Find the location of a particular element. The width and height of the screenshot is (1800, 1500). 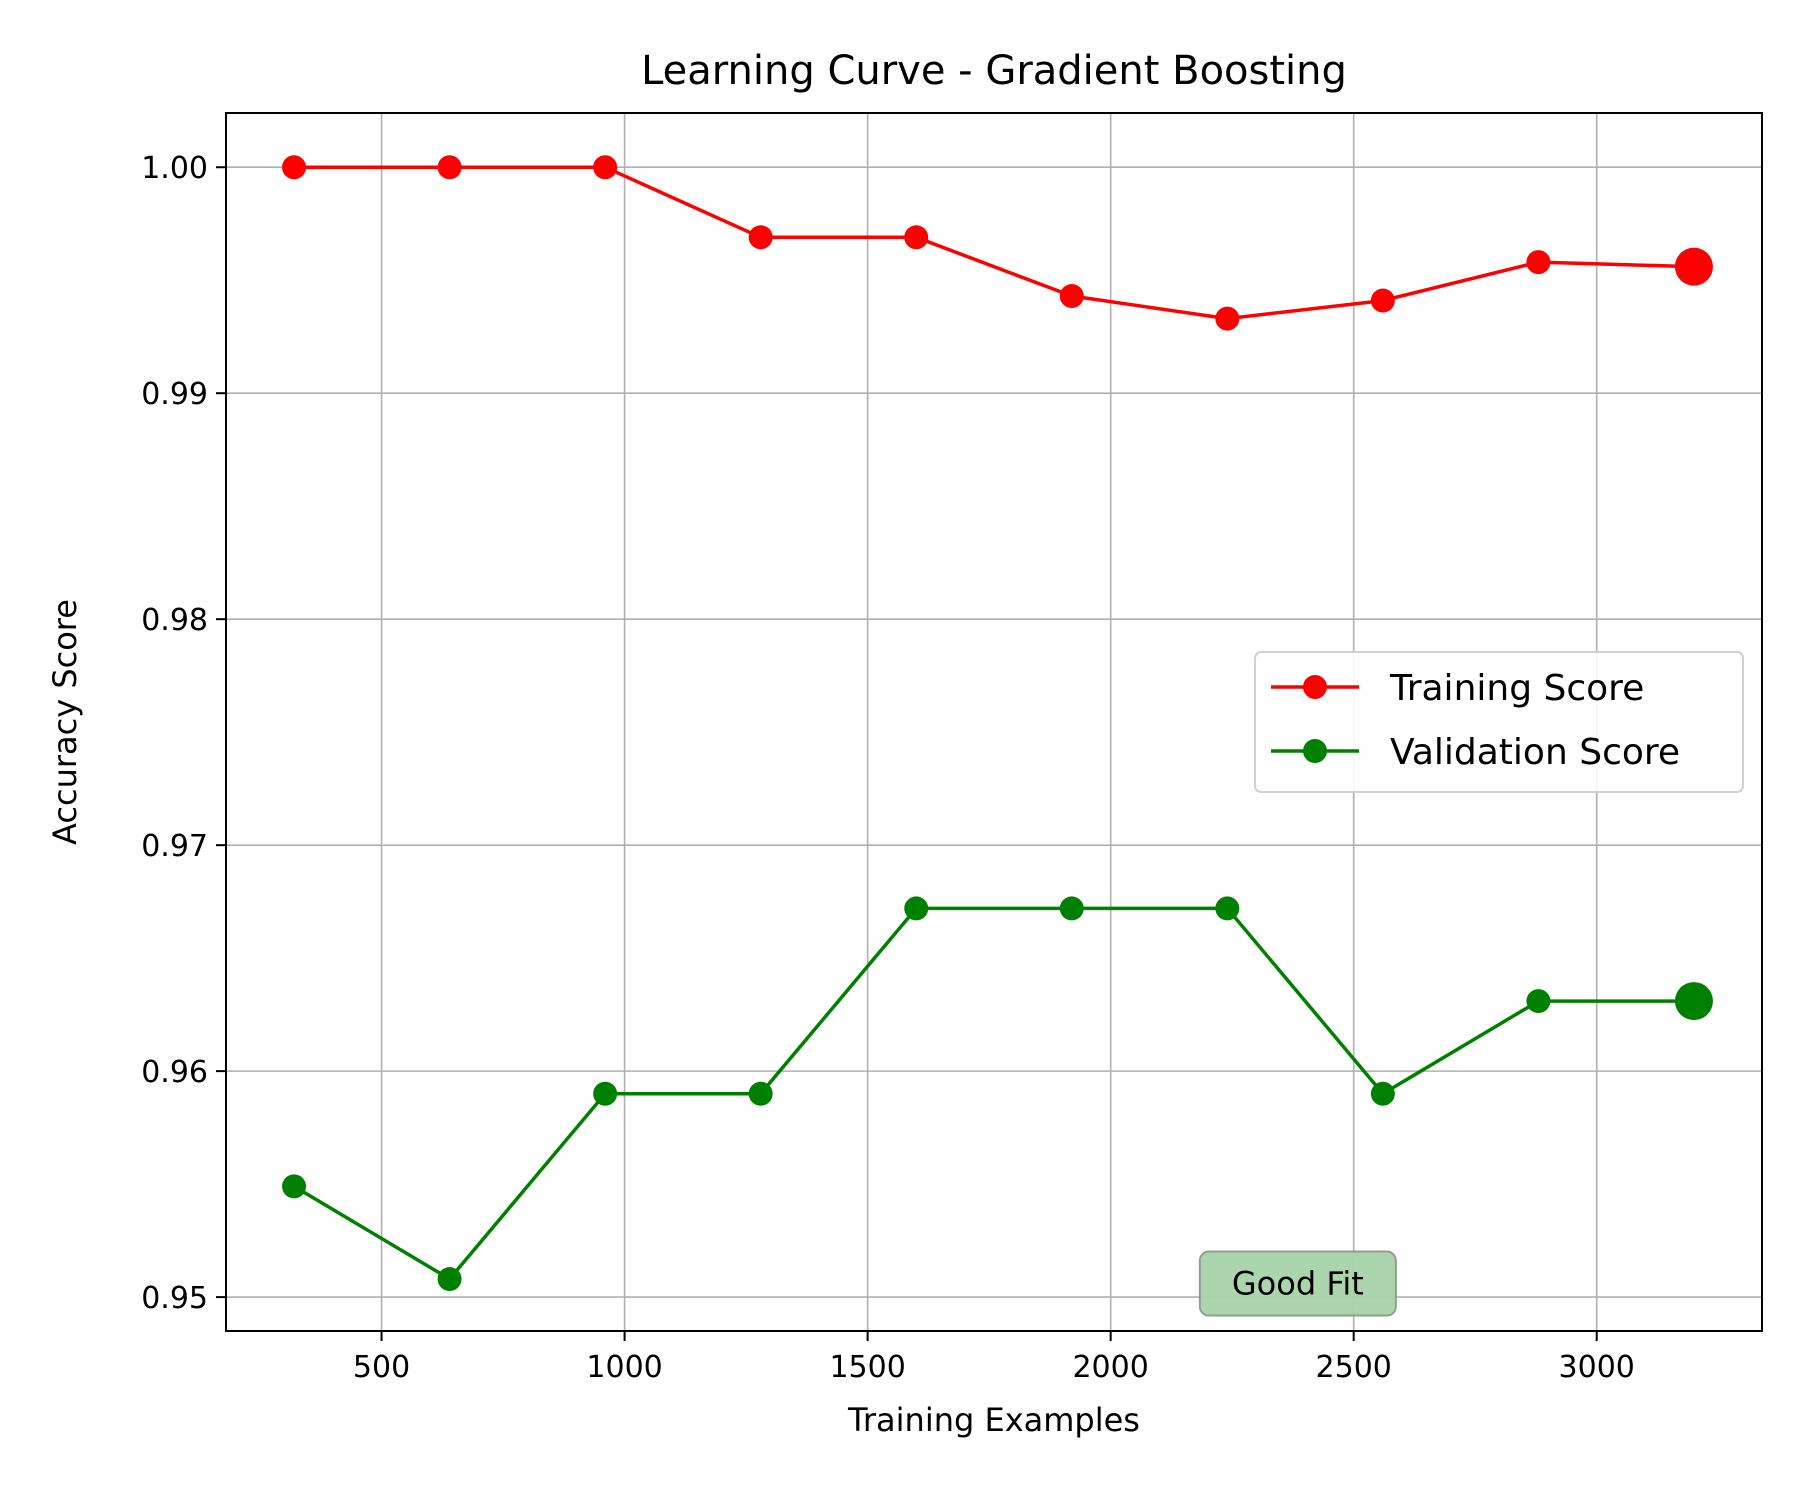

legend: Training Score Validation Score is located at coordinates (1499, 722).